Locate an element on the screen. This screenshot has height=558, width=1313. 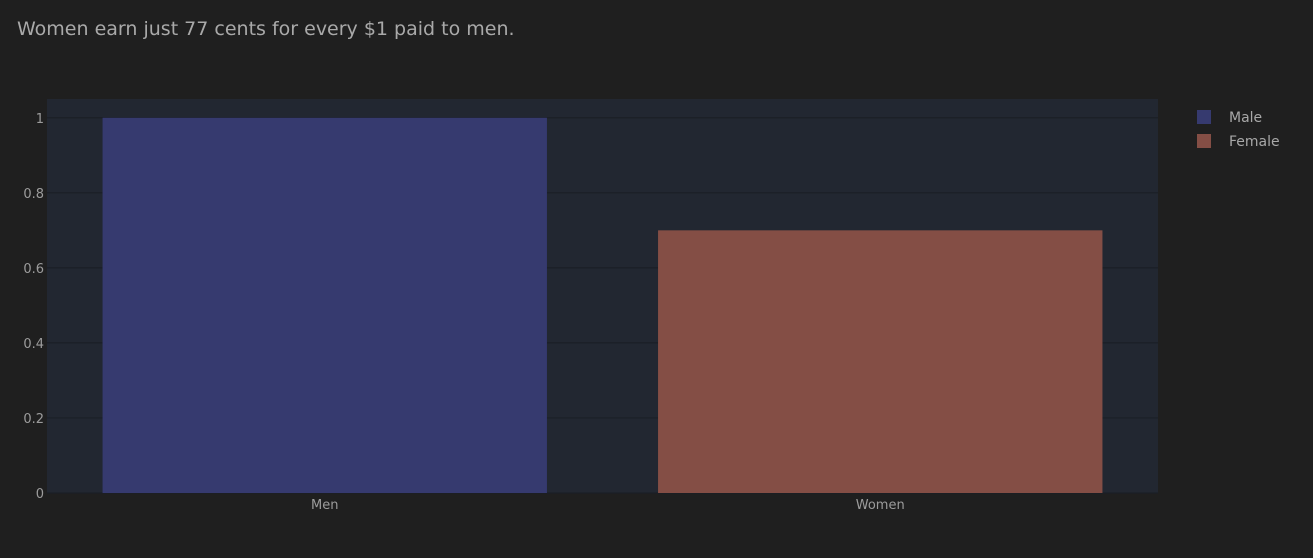
legend-item-male: Male is located at coordinates (1229, 118).